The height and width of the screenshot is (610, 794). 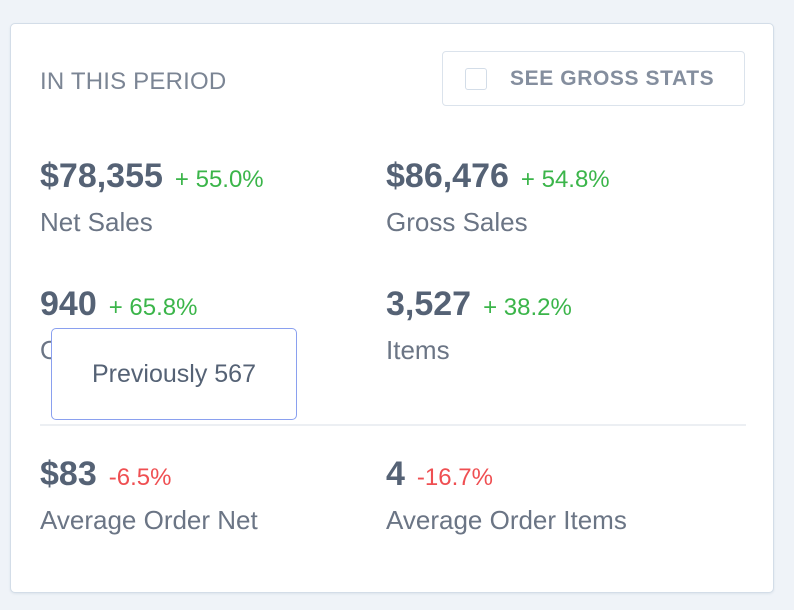 I want to click on stat-average-order-items: 4 -16.7% Average Order Items, so click(x=506, y=494).